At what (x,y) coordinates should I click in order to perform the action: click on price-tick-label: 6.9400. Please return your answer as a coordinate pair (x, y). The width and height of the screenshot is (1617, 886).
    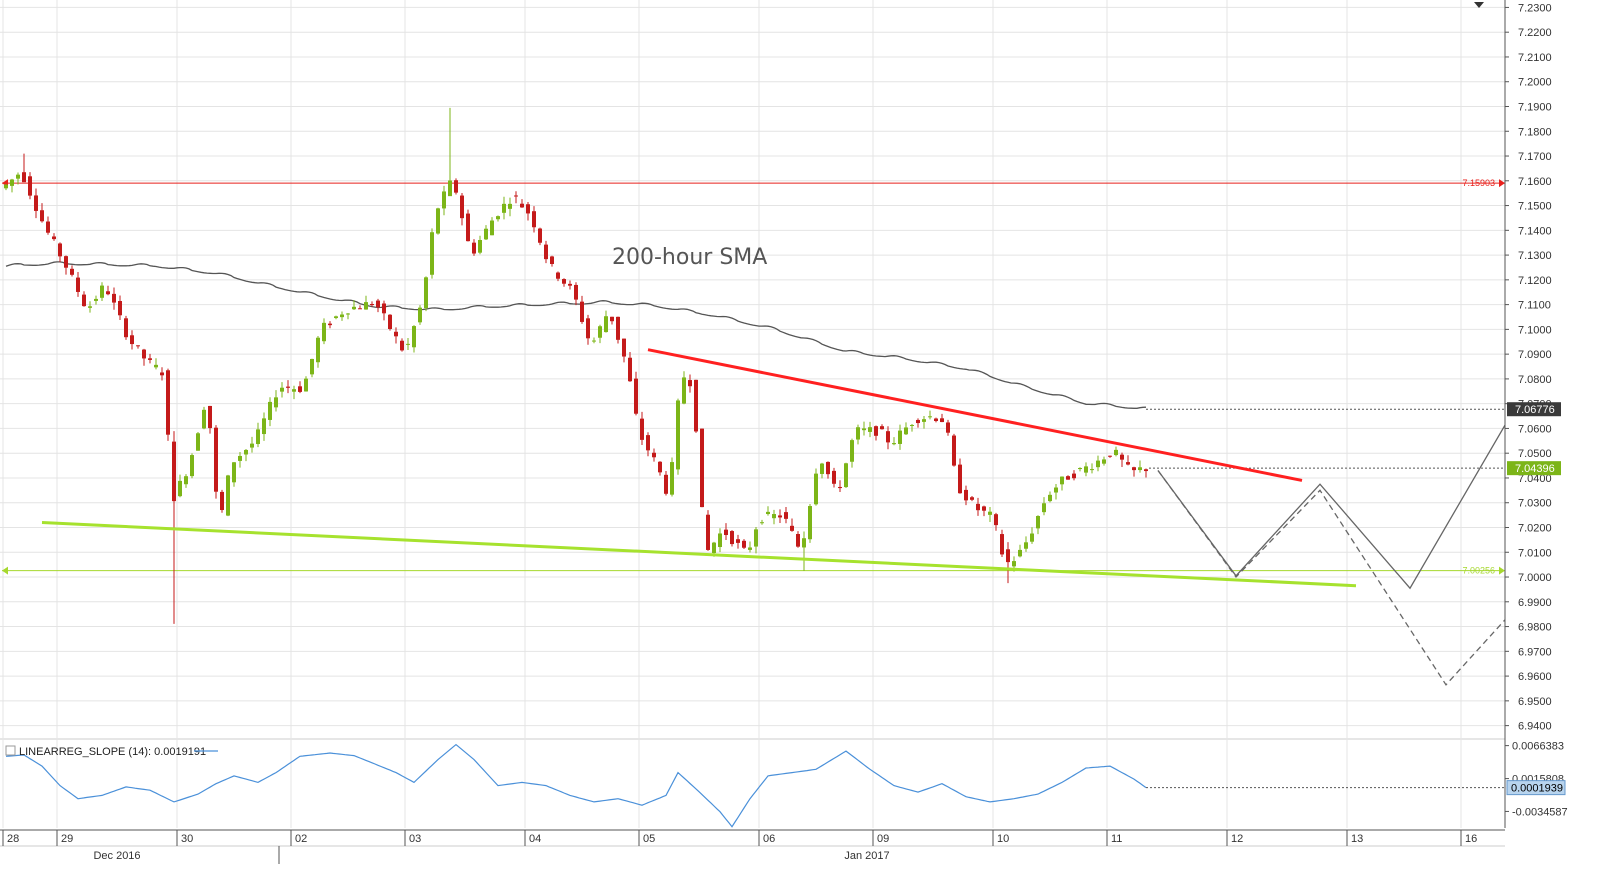
    Looking at the image, I should click on (1535, 727).